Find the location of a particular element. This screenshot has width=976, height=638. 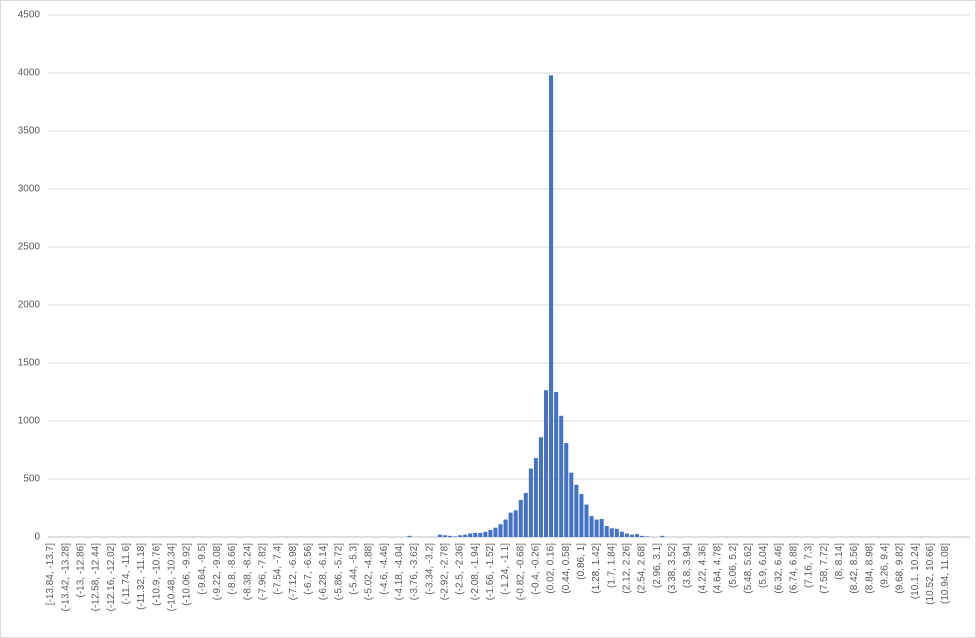

y-tick-label: 0 is located at coordinates (37, 537).